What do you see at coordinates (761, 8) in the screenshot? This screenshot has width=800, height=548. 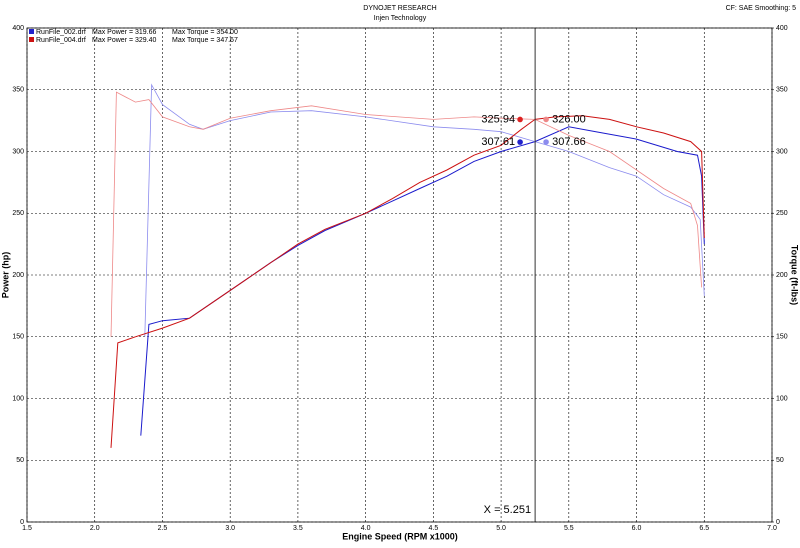 I see `settings-note: CF: SAE Smoothing: 5` at bounding box center [761, 8].